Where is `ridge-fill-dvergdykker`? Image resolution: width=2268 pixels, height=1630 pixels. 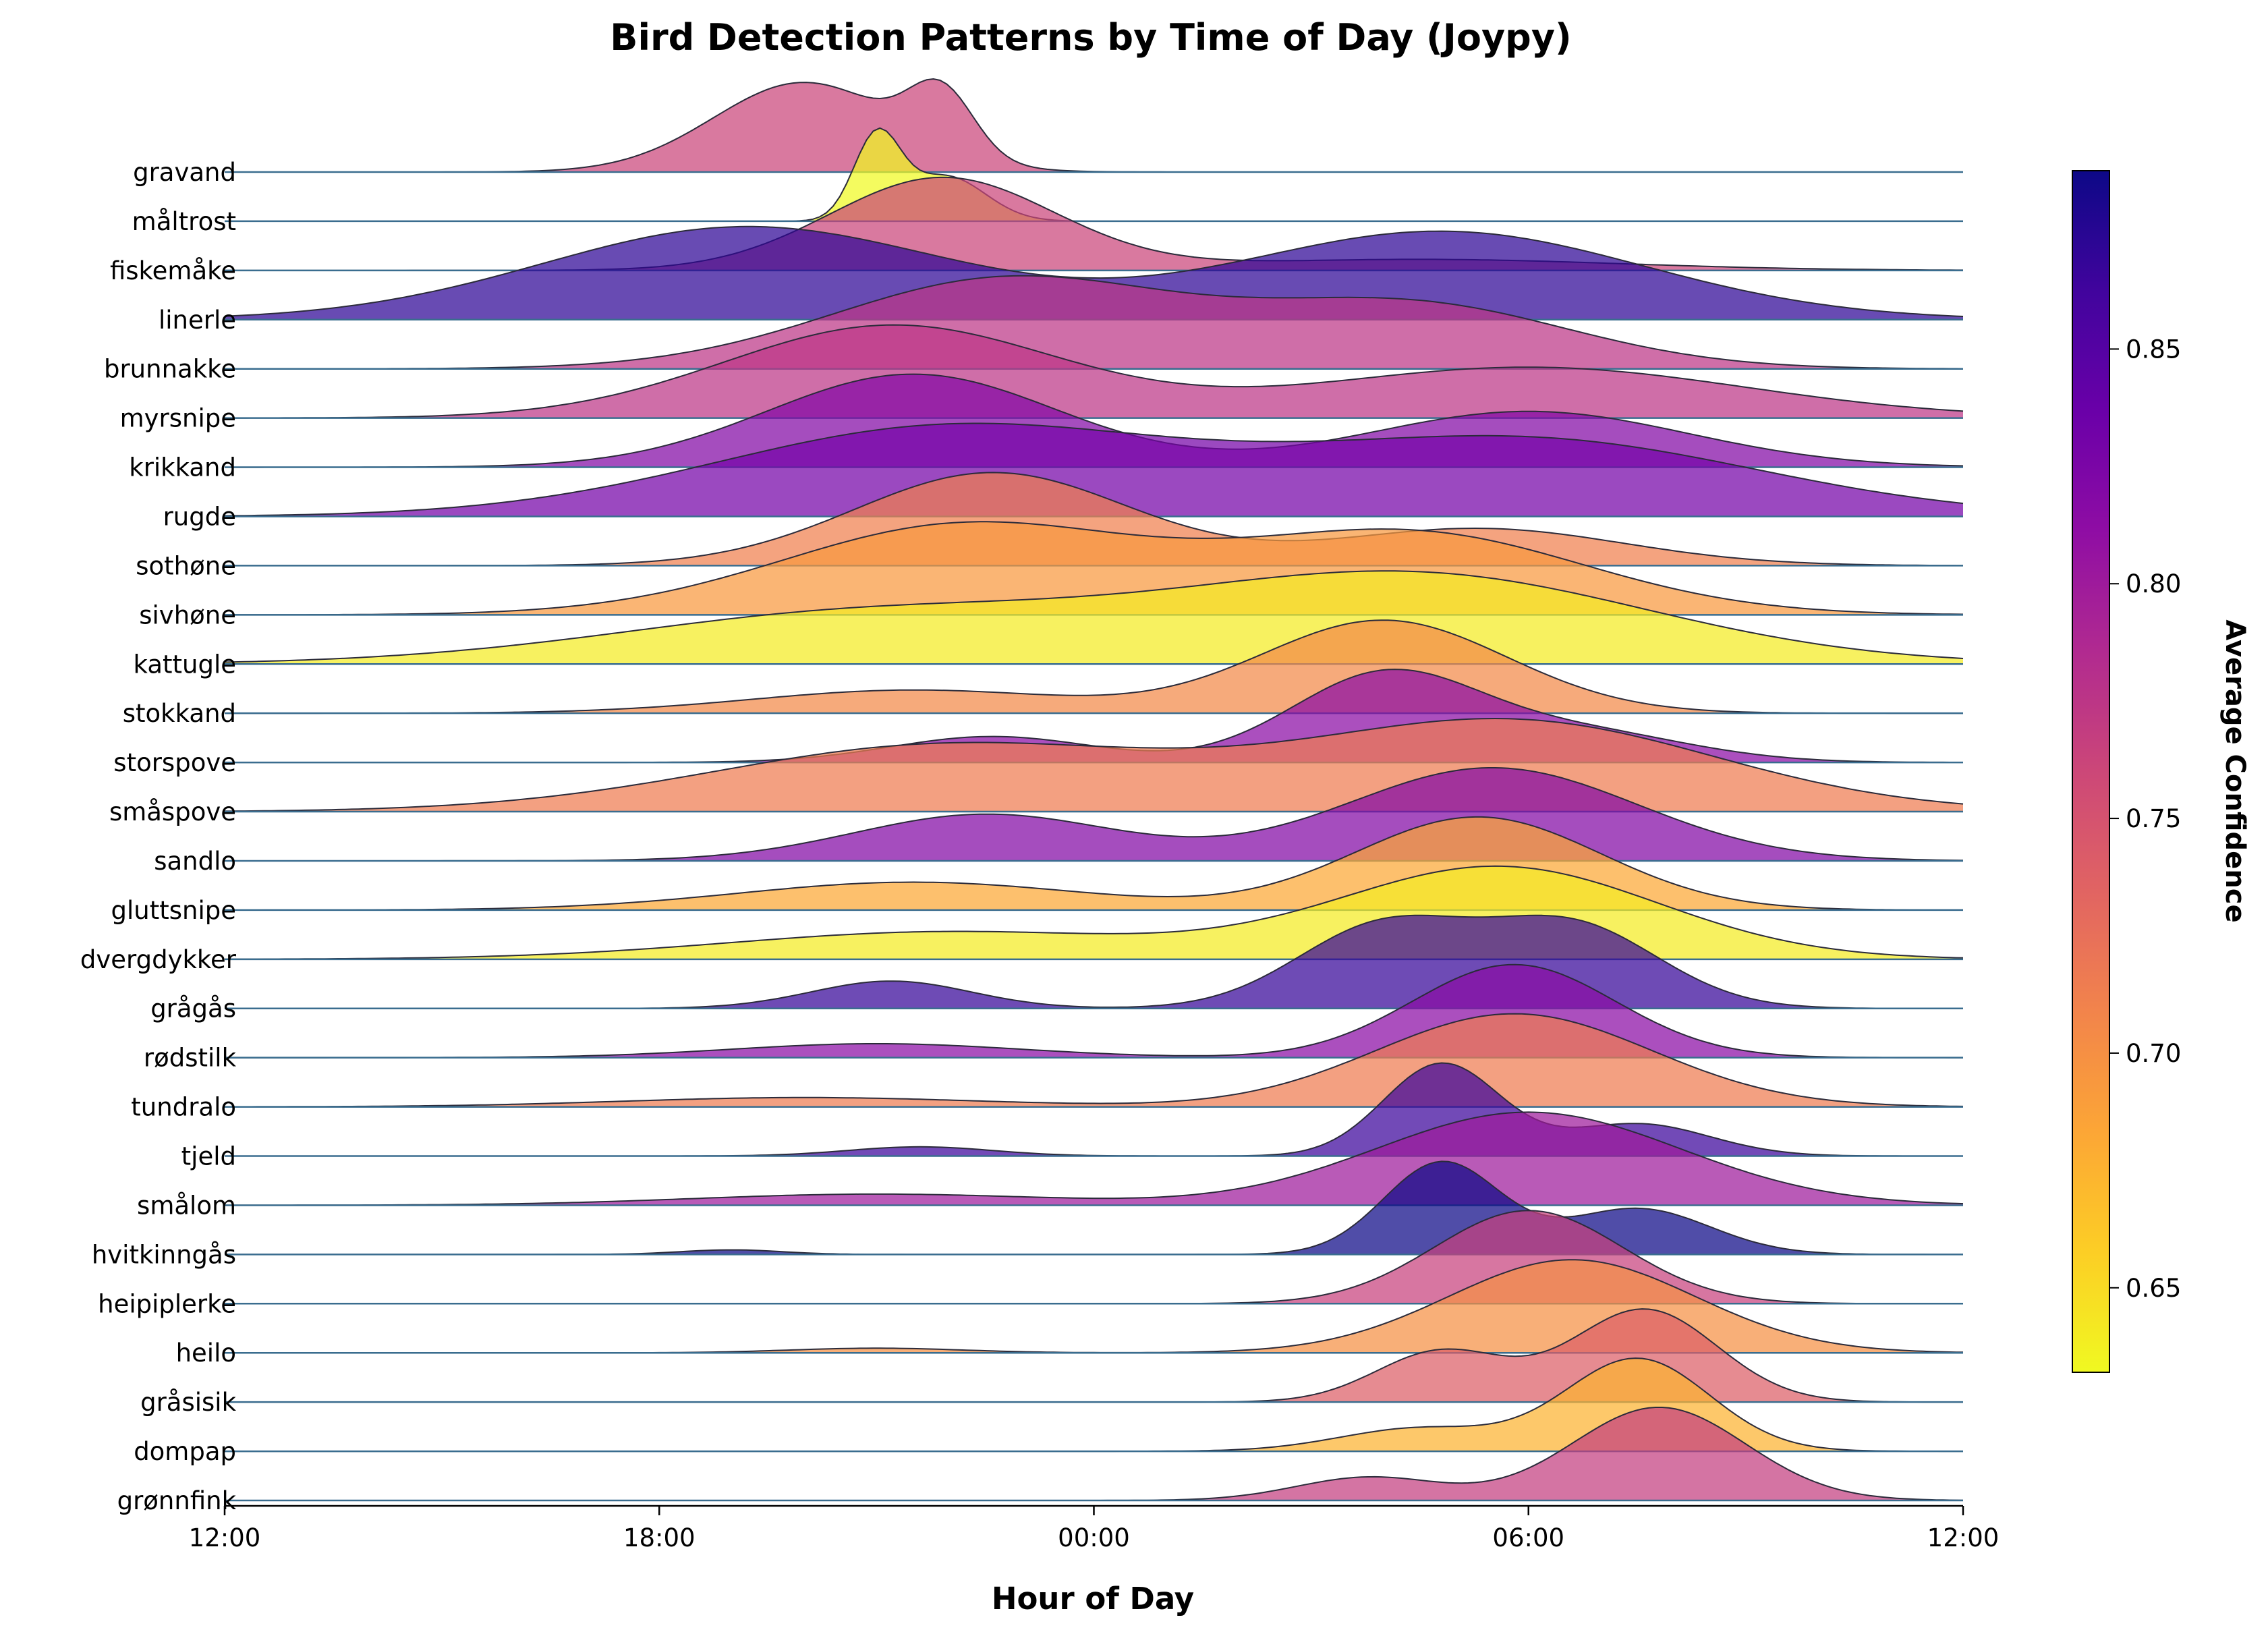 ridge-fill-dvergdykker is located at coordinates (1094, 913).